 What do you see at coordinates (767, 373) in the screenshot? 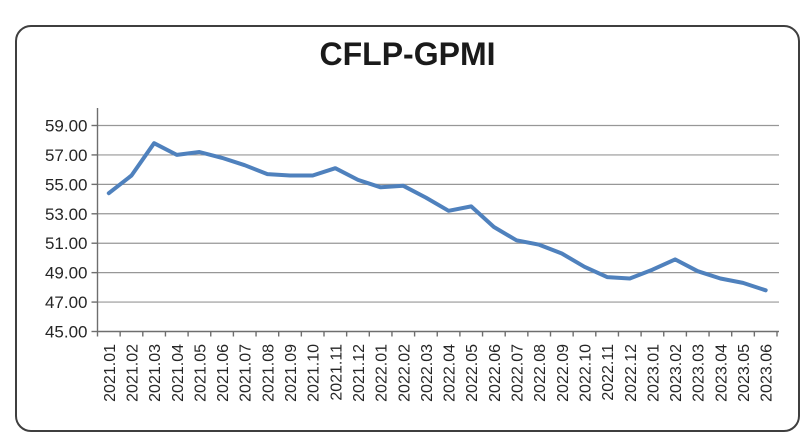
I see `x-tick-label: 2023.06` at bounding box center [767, 373].